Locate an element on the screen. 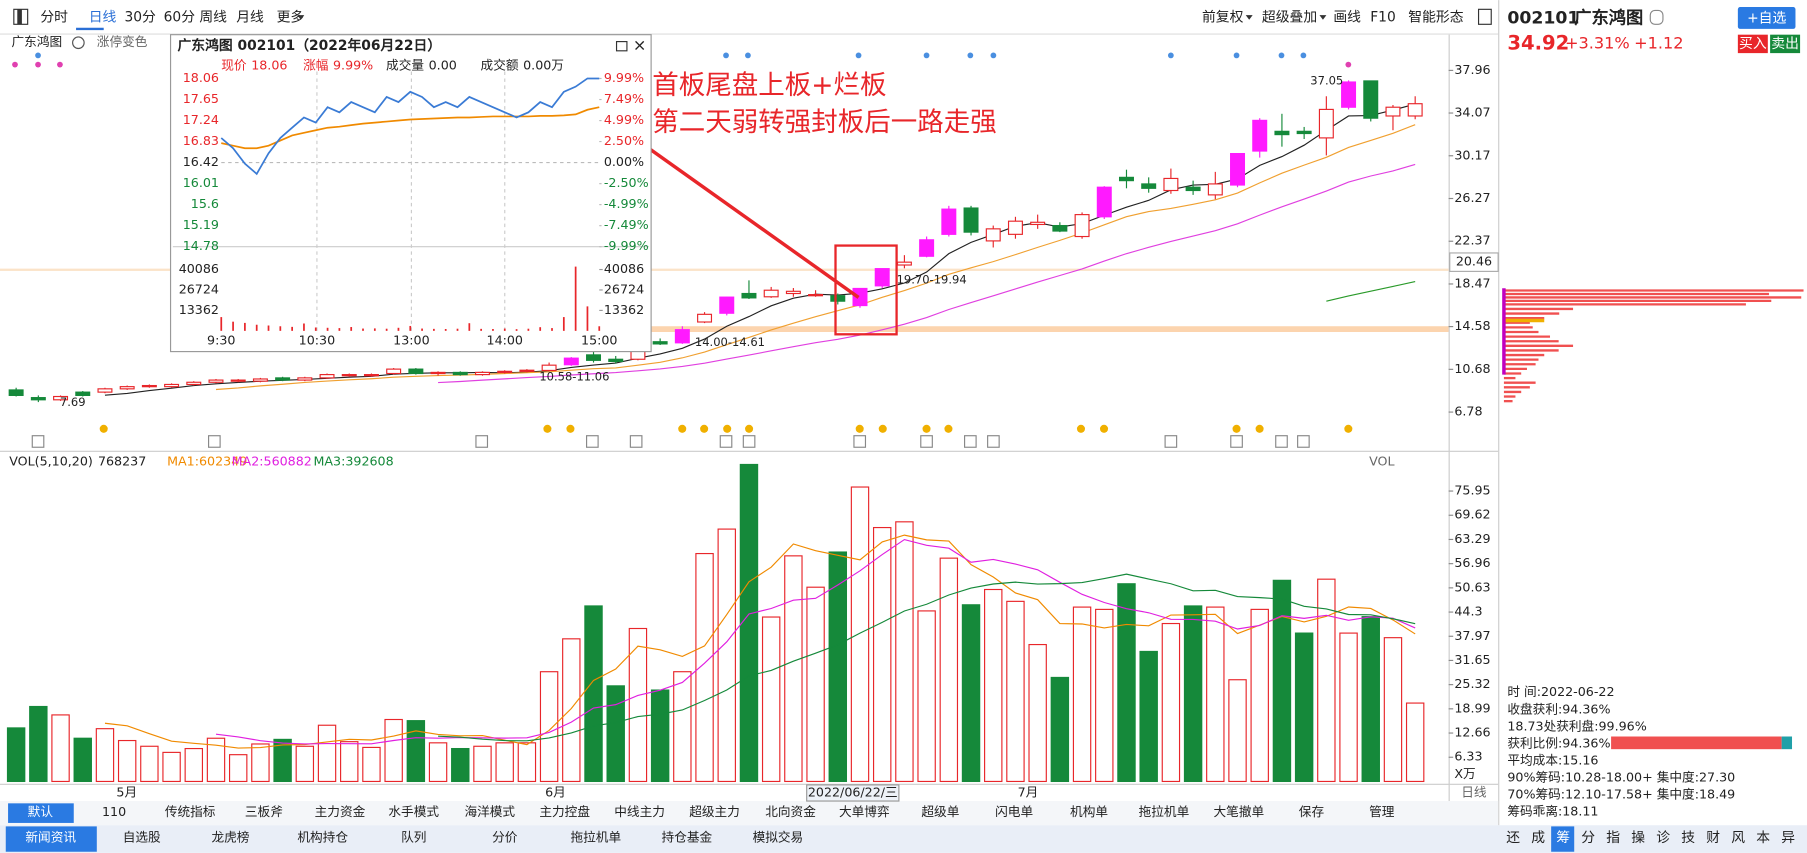  indicator-tab: 超级单 is located at coordinates (940, 811).